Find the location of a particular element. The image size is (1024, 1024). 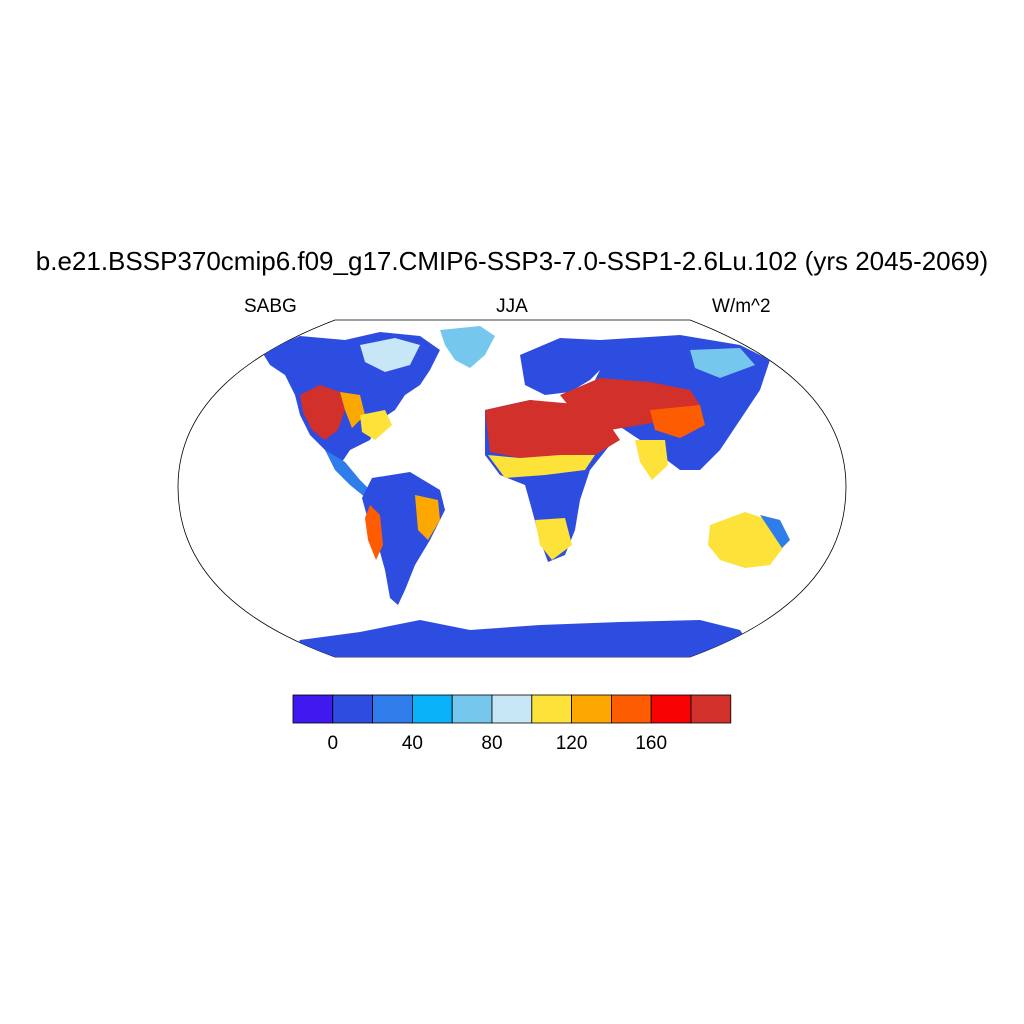

central-asia-orange is located at coordinates (677, 421).